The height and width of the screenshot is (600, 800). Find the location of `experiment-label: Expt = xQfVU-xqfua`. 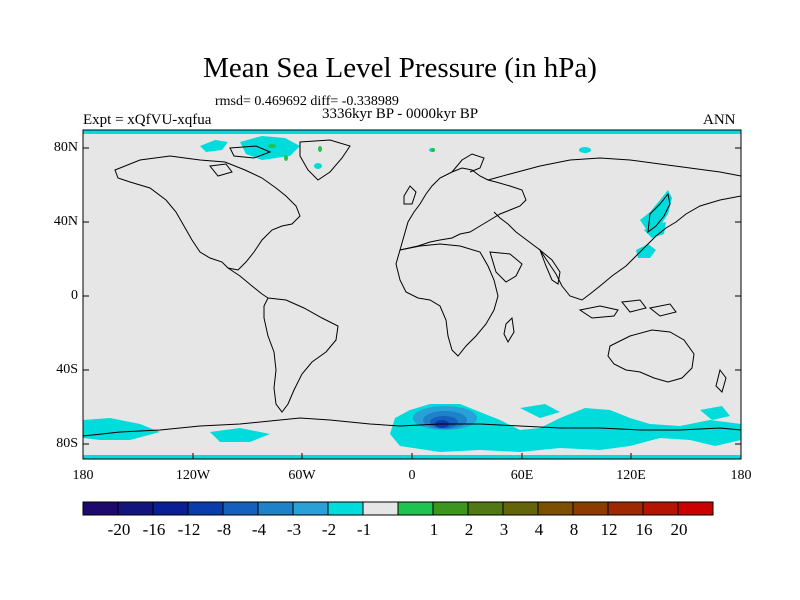

experiment-label: Expt = xQfVU-xqfua is located at coordinates (147, 120).